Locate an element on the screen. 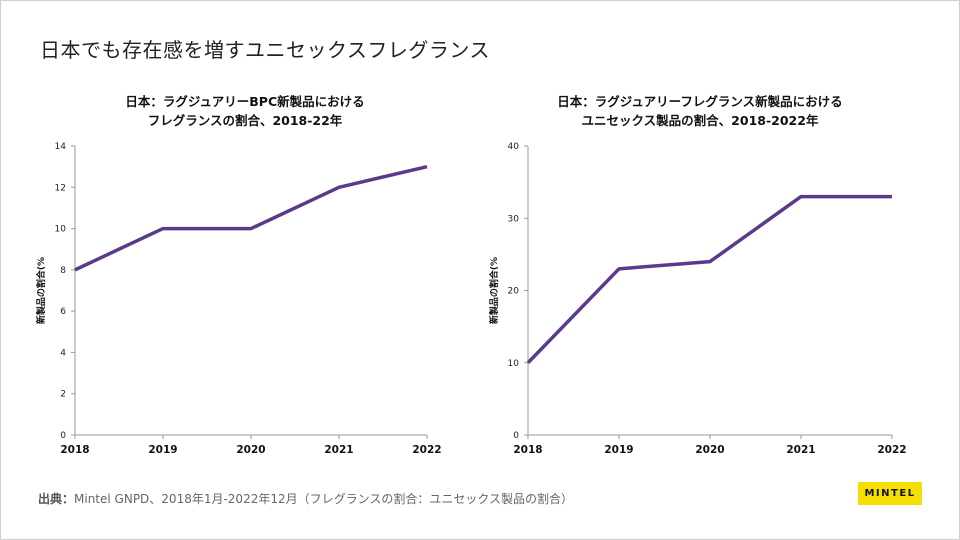  slide-title: 日本でも存在感を増すユニセックスフレグランス is located at coordinates (265, 50).